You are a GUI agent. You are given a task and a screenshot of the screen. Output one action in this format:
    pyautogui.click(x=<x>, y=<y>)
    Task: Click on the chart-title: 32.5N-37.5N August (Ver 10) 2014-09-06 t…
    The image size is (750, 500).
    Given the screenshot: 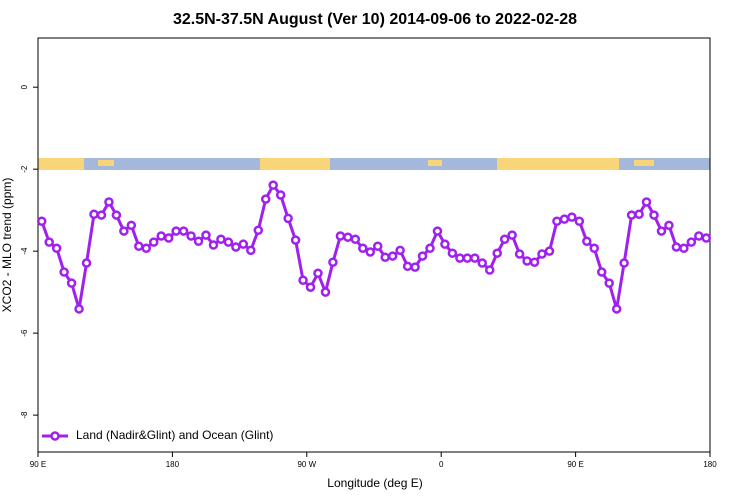 What is the action you would take?
    pyautogui.click(x=375, y=19)
    